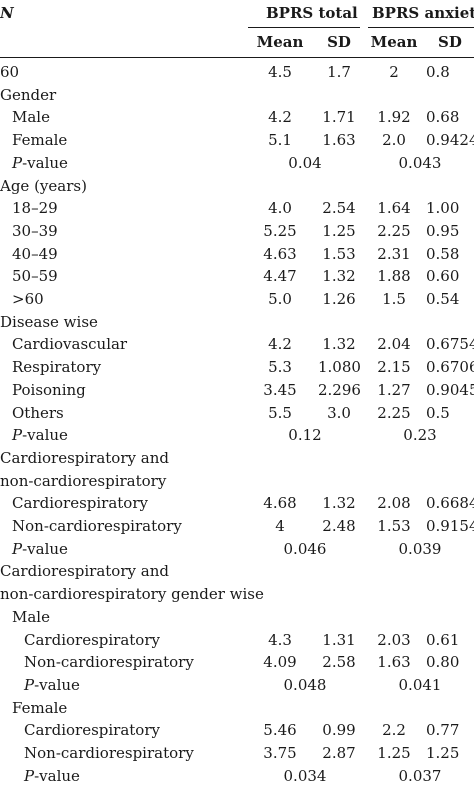  Describe the element at coordinates (394, 299) in the screenshot. I see `anxiety-mean-cell: 1.5` at that location.